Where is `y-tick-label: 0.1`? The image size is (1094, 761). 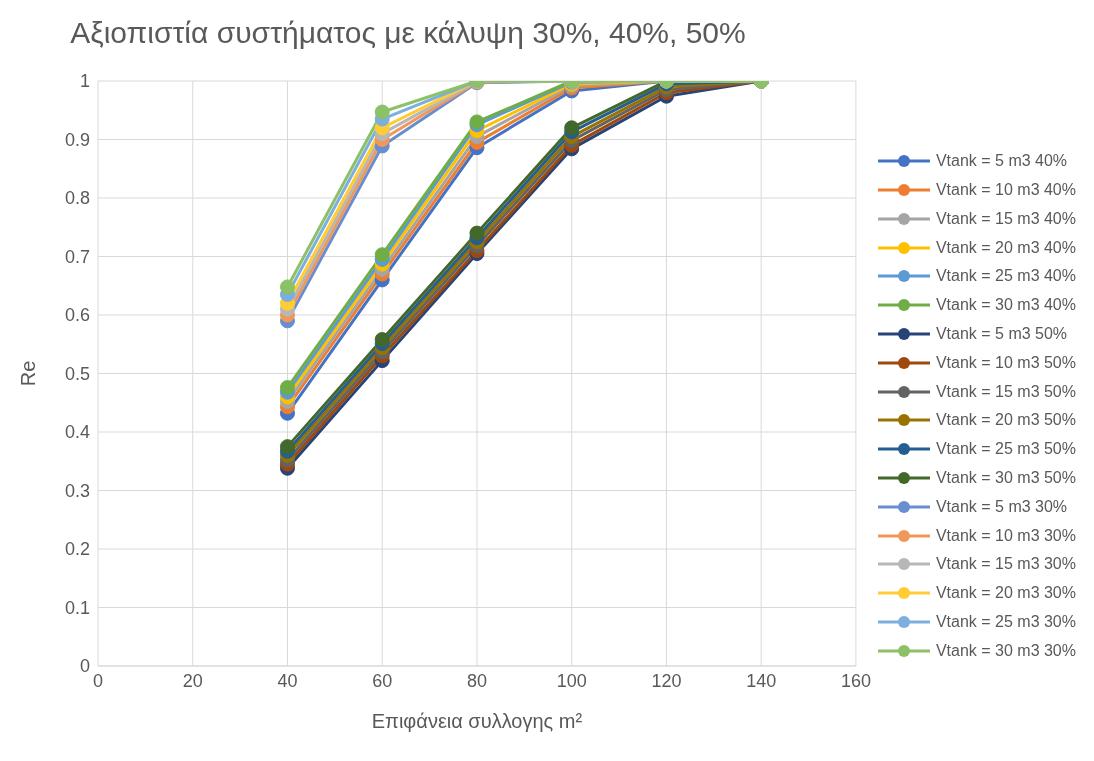
y-tick-label: 0.1 is located at coordinates (77, 607).